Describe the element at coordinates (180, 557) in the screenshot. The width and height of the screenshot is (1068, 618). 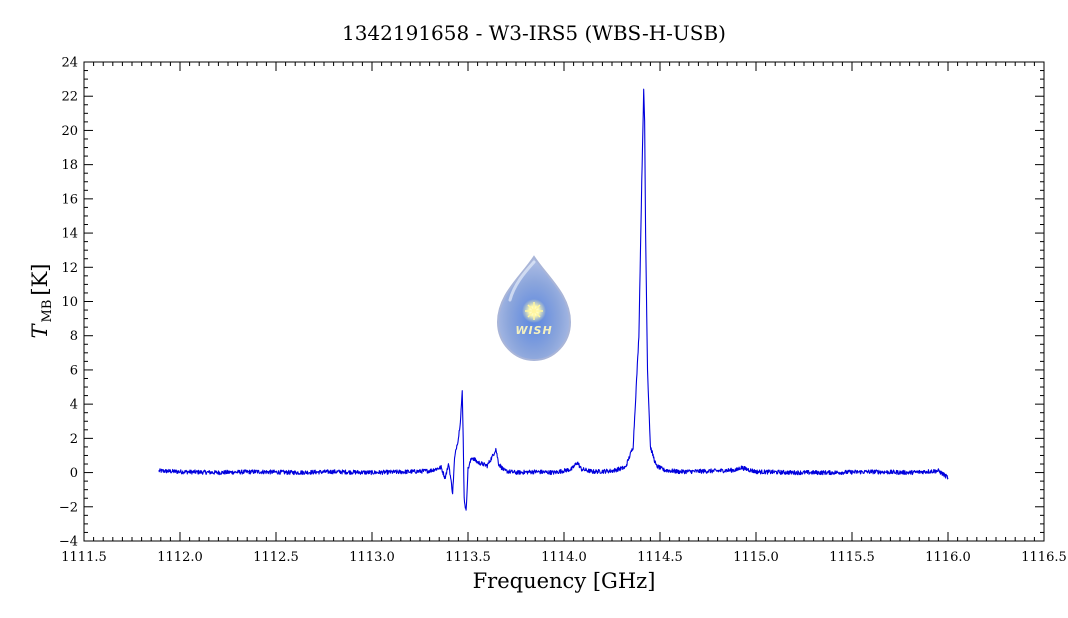
I see `x-tick-label: 1112.0` at that location.